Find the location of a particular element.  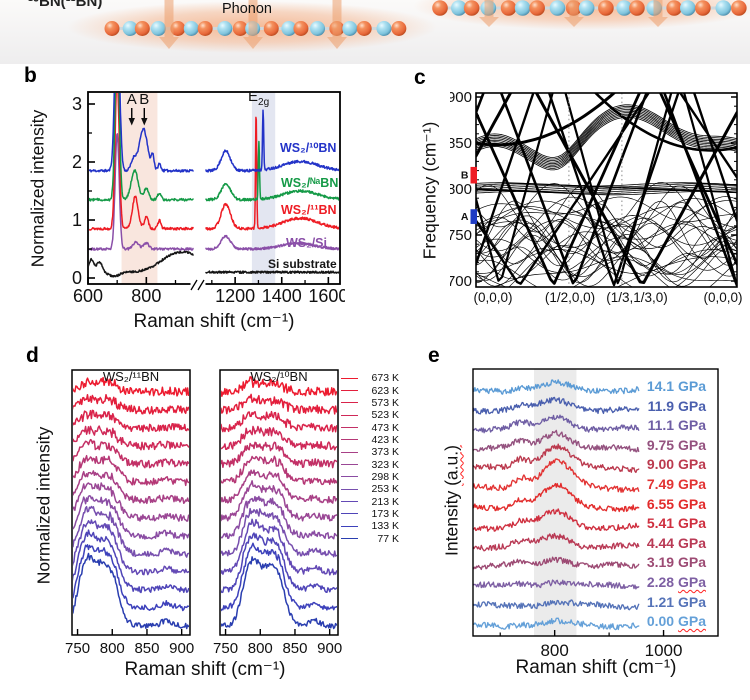

d-subpanel-title-10bn: WS₂/¹⁰BN is located at coordinates (279, 376).